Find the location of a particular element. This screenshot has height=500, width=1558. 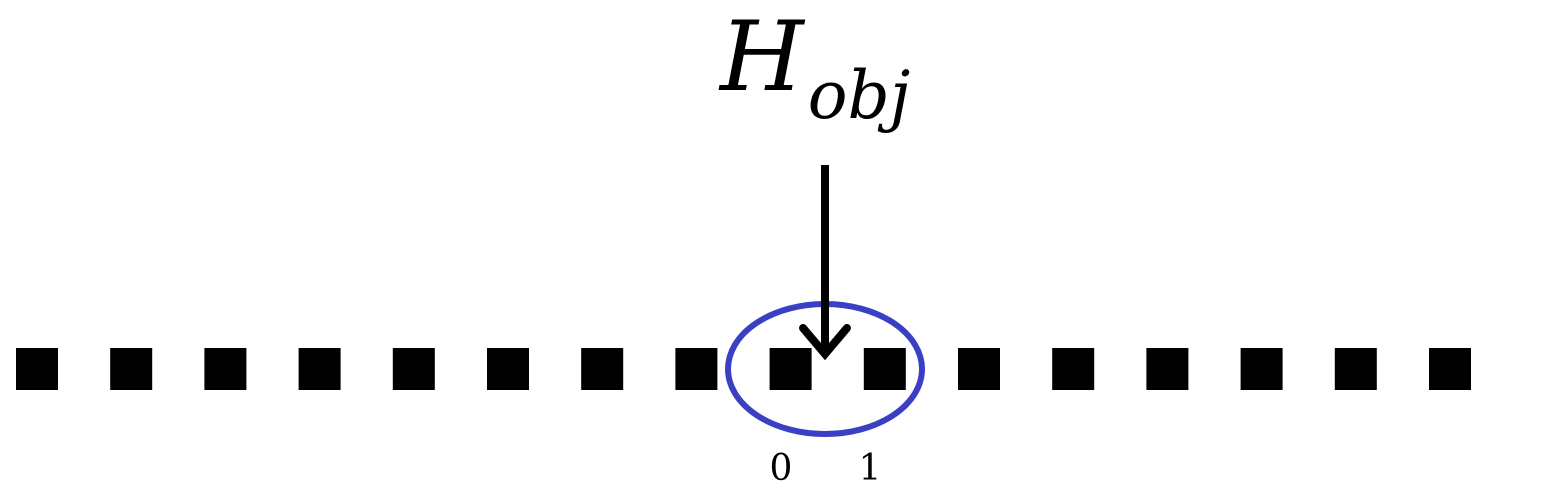

object-label-base: H is located at coordinates (762, 57).